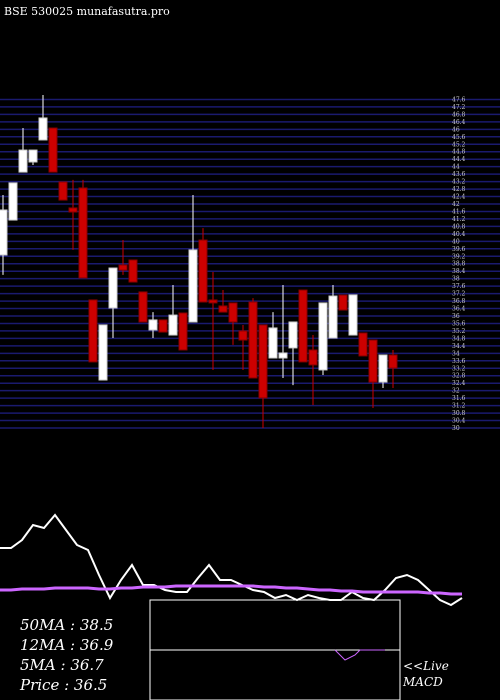 Image resolution: width=500 pixels, height=700 pixels. What do you see at coordinates (459, 144) in the screenshot?
I see `y-tick-label: 45.2` at bounding box center [459, 144].